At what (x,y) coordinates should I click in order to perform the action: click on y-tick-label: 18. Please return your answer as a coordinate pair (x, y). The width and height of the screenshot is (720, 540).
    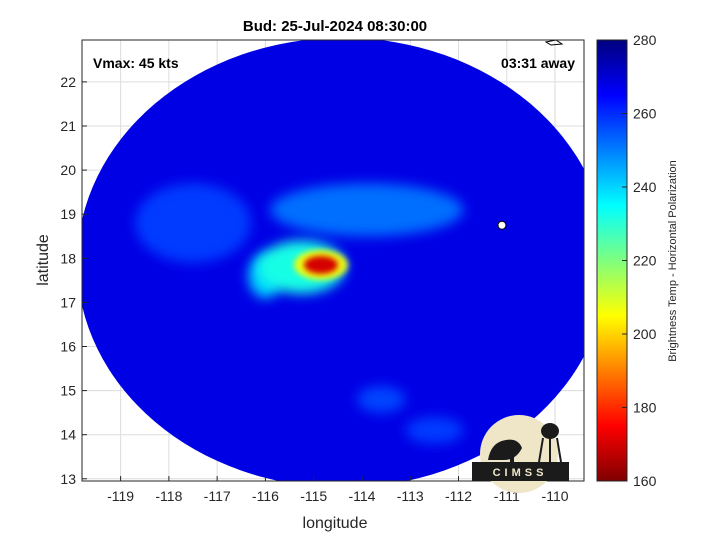
    Looking at the image, I should click on (68, 258).